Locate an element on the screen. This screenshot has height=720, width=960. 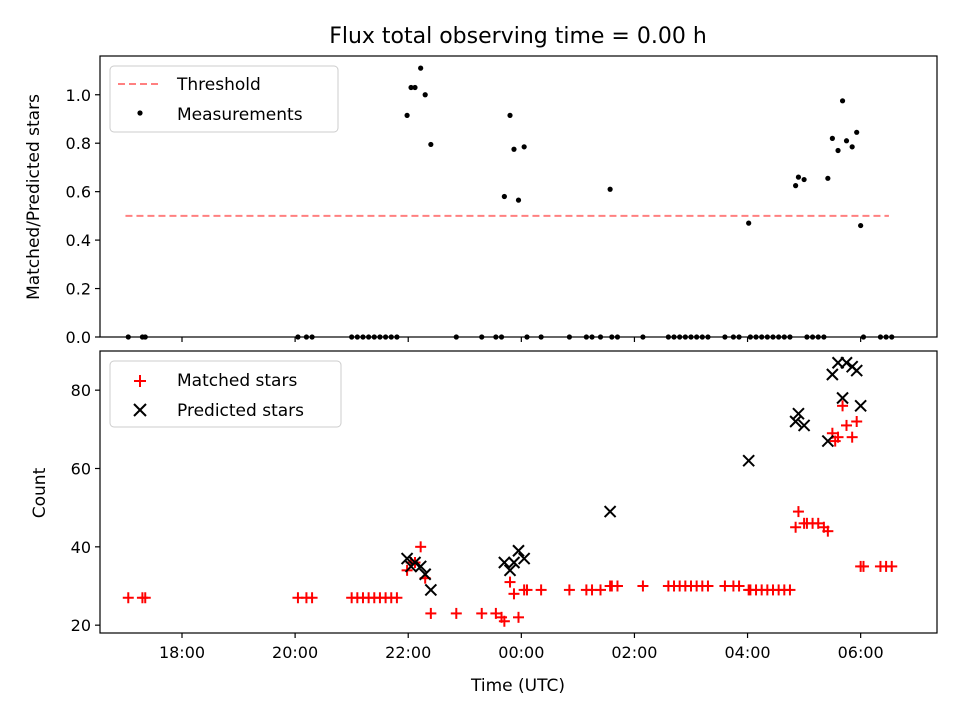
legend-predicted-label: Predicted stars is located at coordinates (240, 411).